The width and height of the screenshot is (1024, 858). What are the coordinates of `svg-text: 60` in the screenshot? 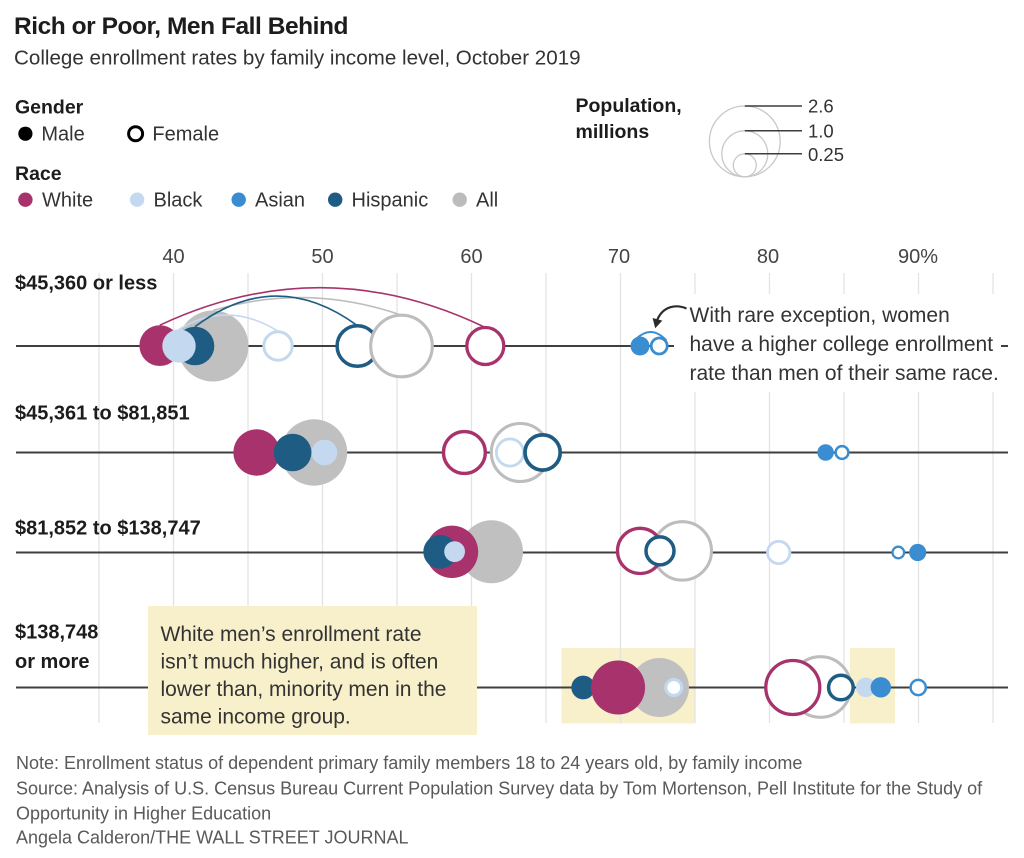 It's located at (471, 257).